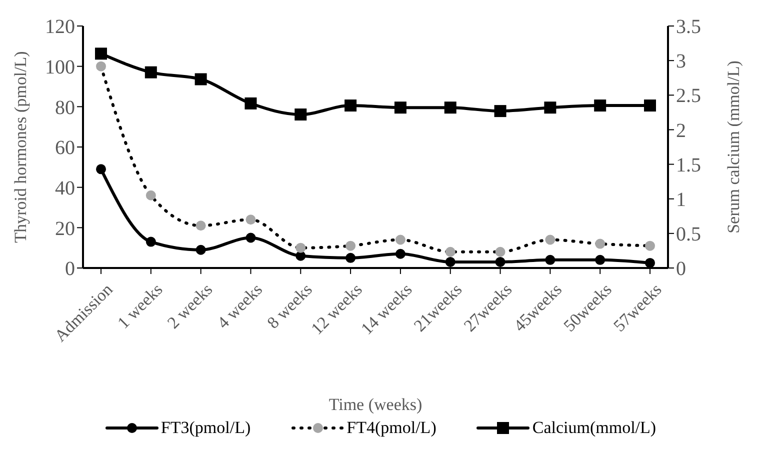  Describe the element at coordinates (60, 67) in the screenshot. I see `y-tick-label: 100` at that location.